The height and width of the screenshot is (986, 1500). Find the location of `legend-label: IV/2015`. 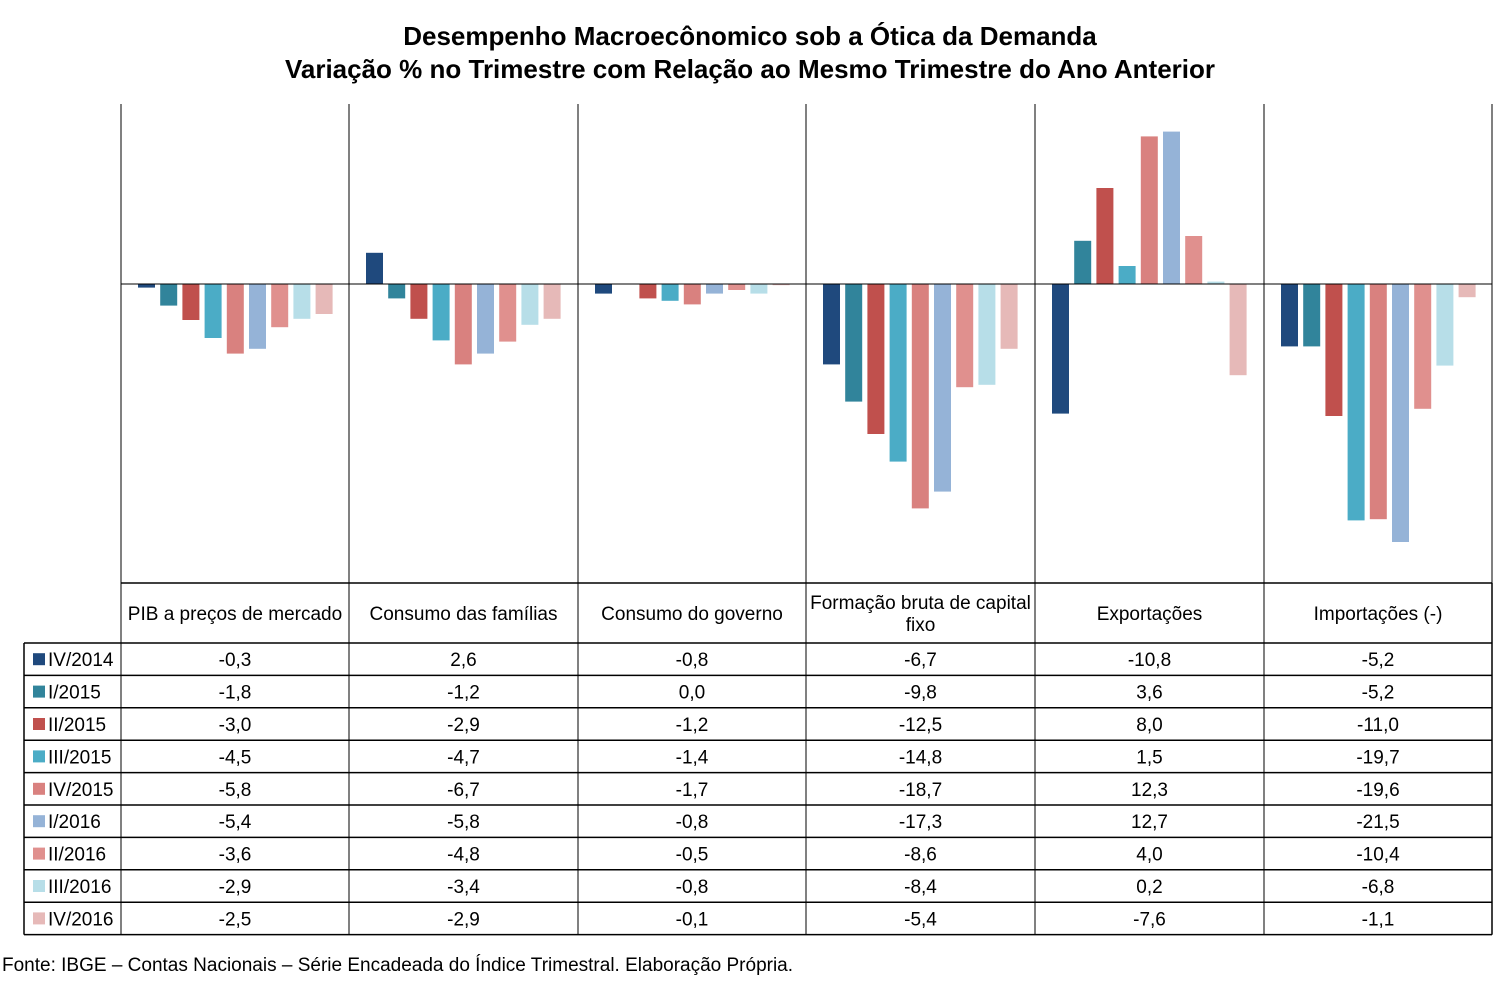

legend-label: IV/2015 is located at coordinates (81, 790).